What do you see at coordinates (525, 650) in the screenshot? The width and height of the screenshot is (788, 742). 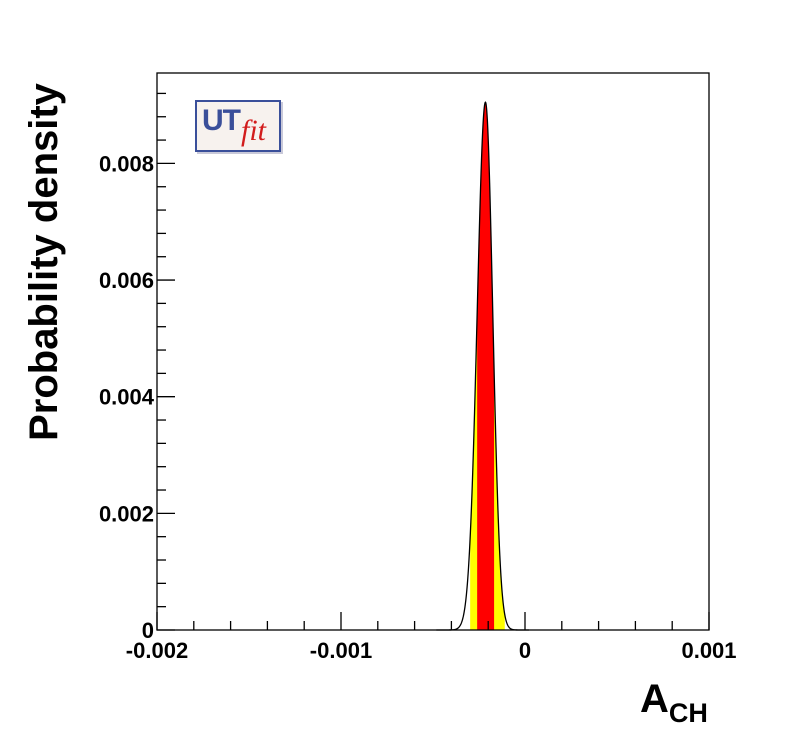 I see `x-tick-label: 0` at bounding box center [525, 650].